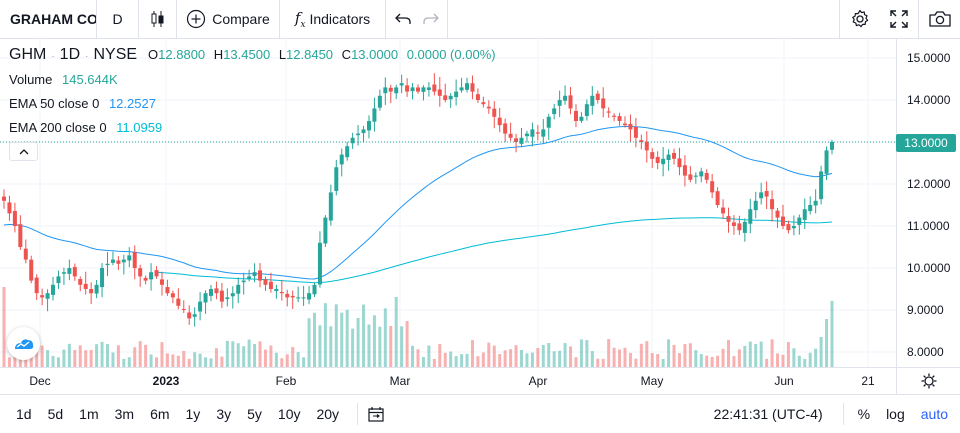  What do you see at coordinates (139, 127) in the screenshot?
I see `ema200-value: 11.0959` at bounding box center [139, 127].